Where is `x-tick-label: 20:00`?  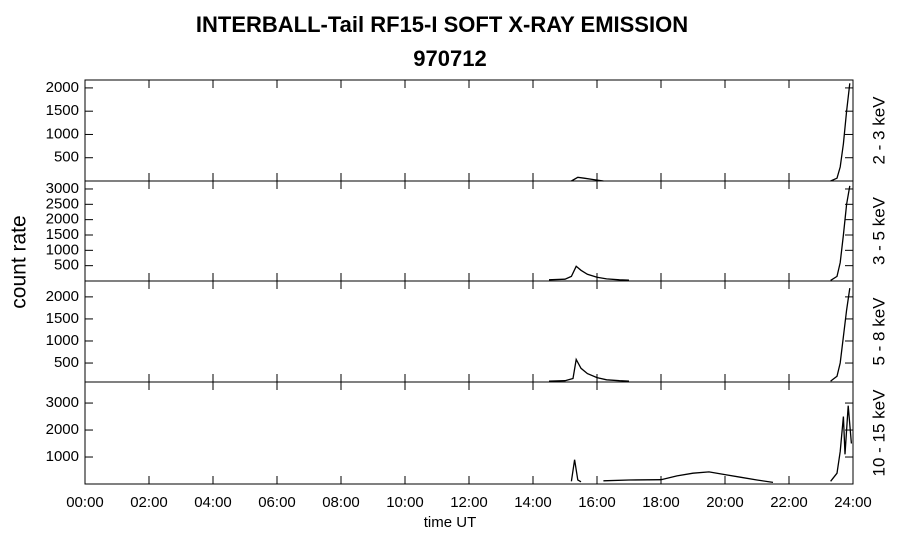
x-tick-label: 20:00 is located at coordinates (725, 502).